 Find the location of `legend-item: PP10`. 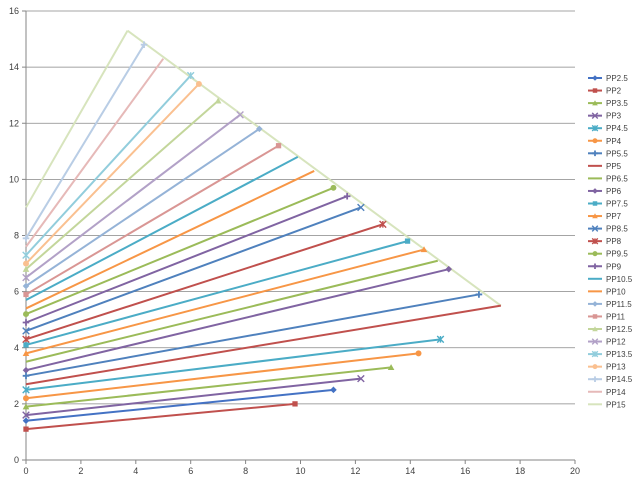

legend-item: PP10 is located at coordinates (607, 291).